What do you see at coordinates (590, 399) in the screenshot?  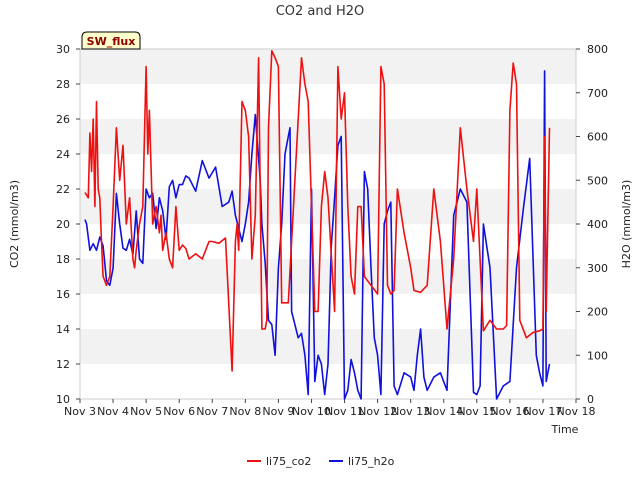 I see `right-y-tick-label: 0` at bounding box center [590, 399].